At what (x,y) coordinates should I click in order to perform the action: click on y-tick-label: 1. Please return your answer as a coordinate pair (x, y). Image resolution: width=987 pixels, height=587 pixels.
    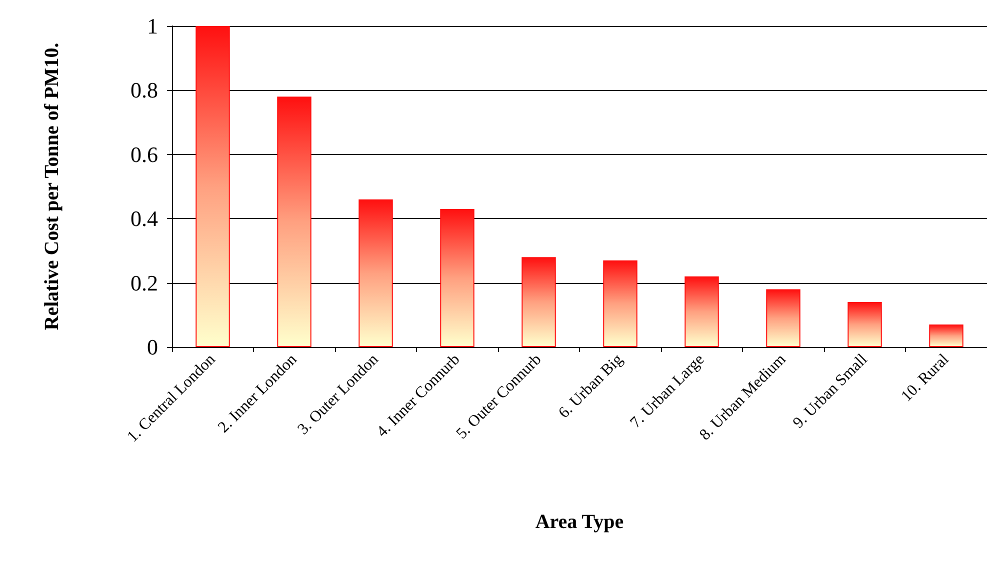
    Looking at the image, I should click on (152, 26).